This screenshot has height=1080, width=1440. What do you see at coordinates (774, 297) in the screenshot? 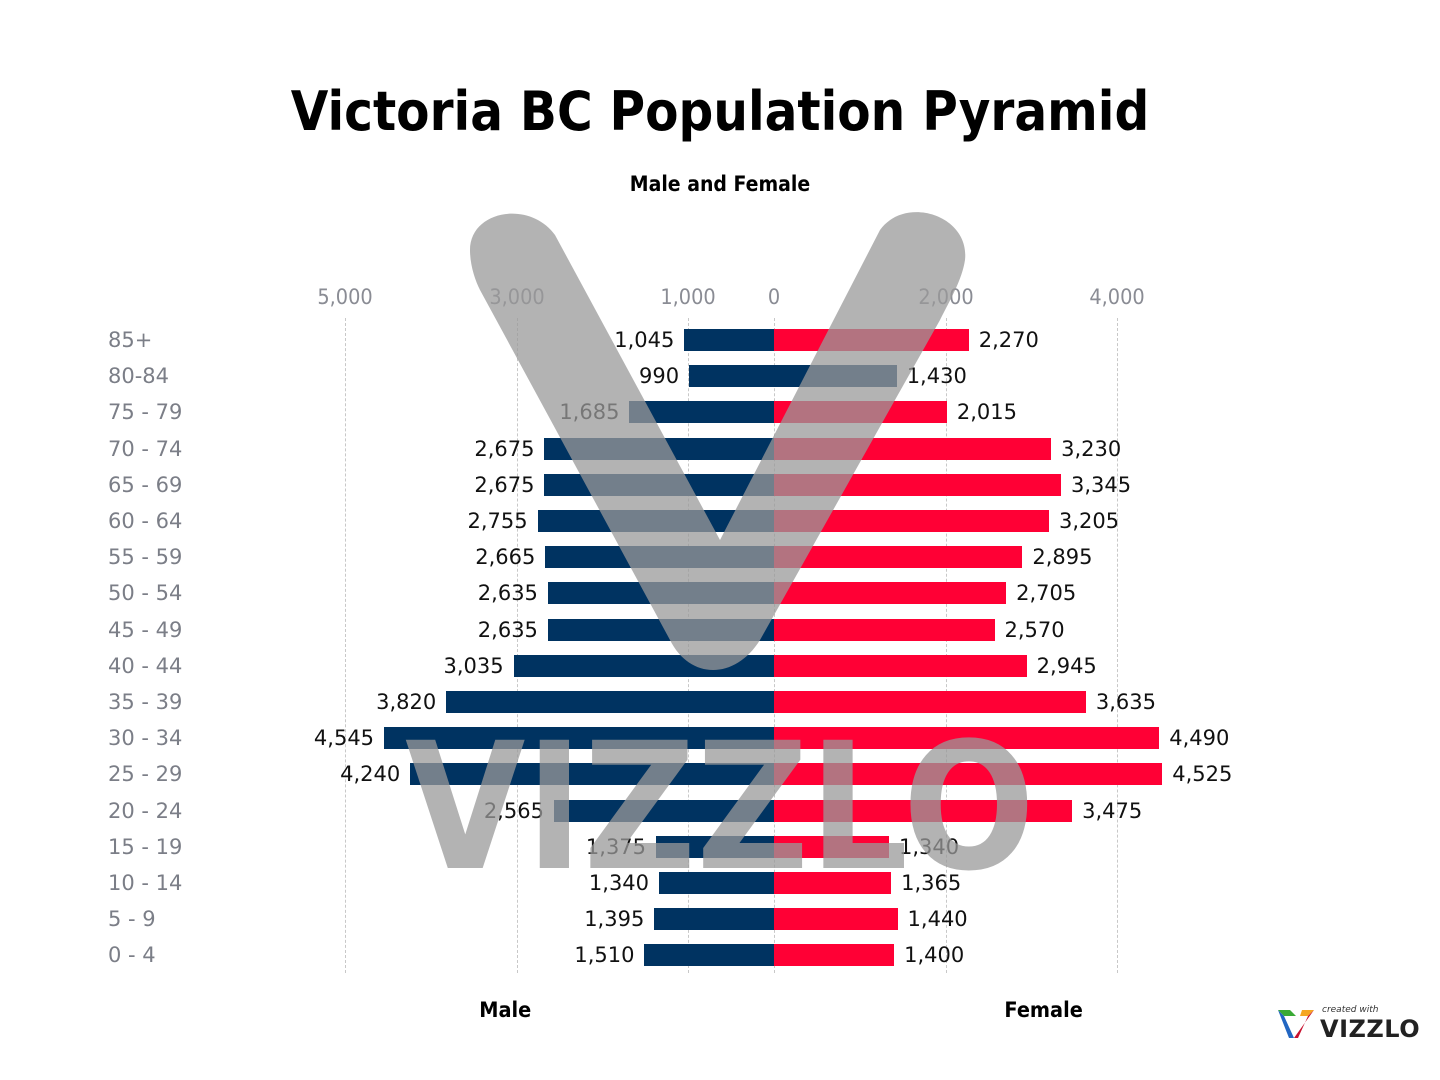
I see `x-tick-label: 0` at bounding box center [774, 297].